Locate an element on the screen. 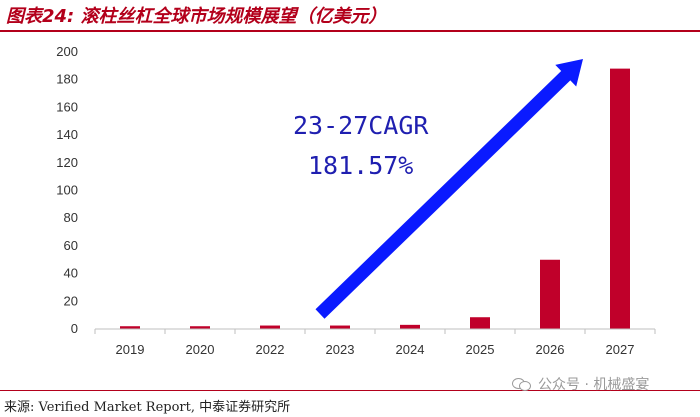 The width and height of the screenshot is (700, 417). x-tick-label: 2024 is located at coordinates (410, 349).